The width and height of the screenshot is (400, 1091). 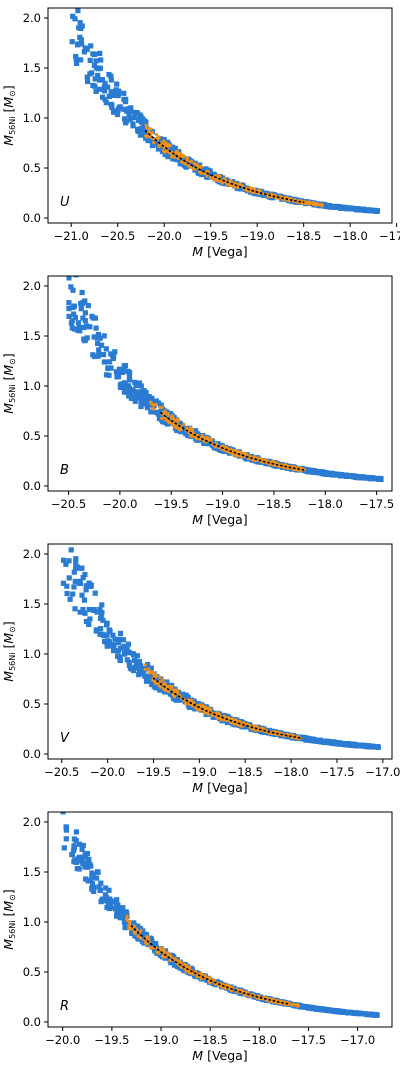 What do you see at coordinates (64, 1006) in the screenshot?
I see `panel-label: R` at bounding box center [64, 1006].